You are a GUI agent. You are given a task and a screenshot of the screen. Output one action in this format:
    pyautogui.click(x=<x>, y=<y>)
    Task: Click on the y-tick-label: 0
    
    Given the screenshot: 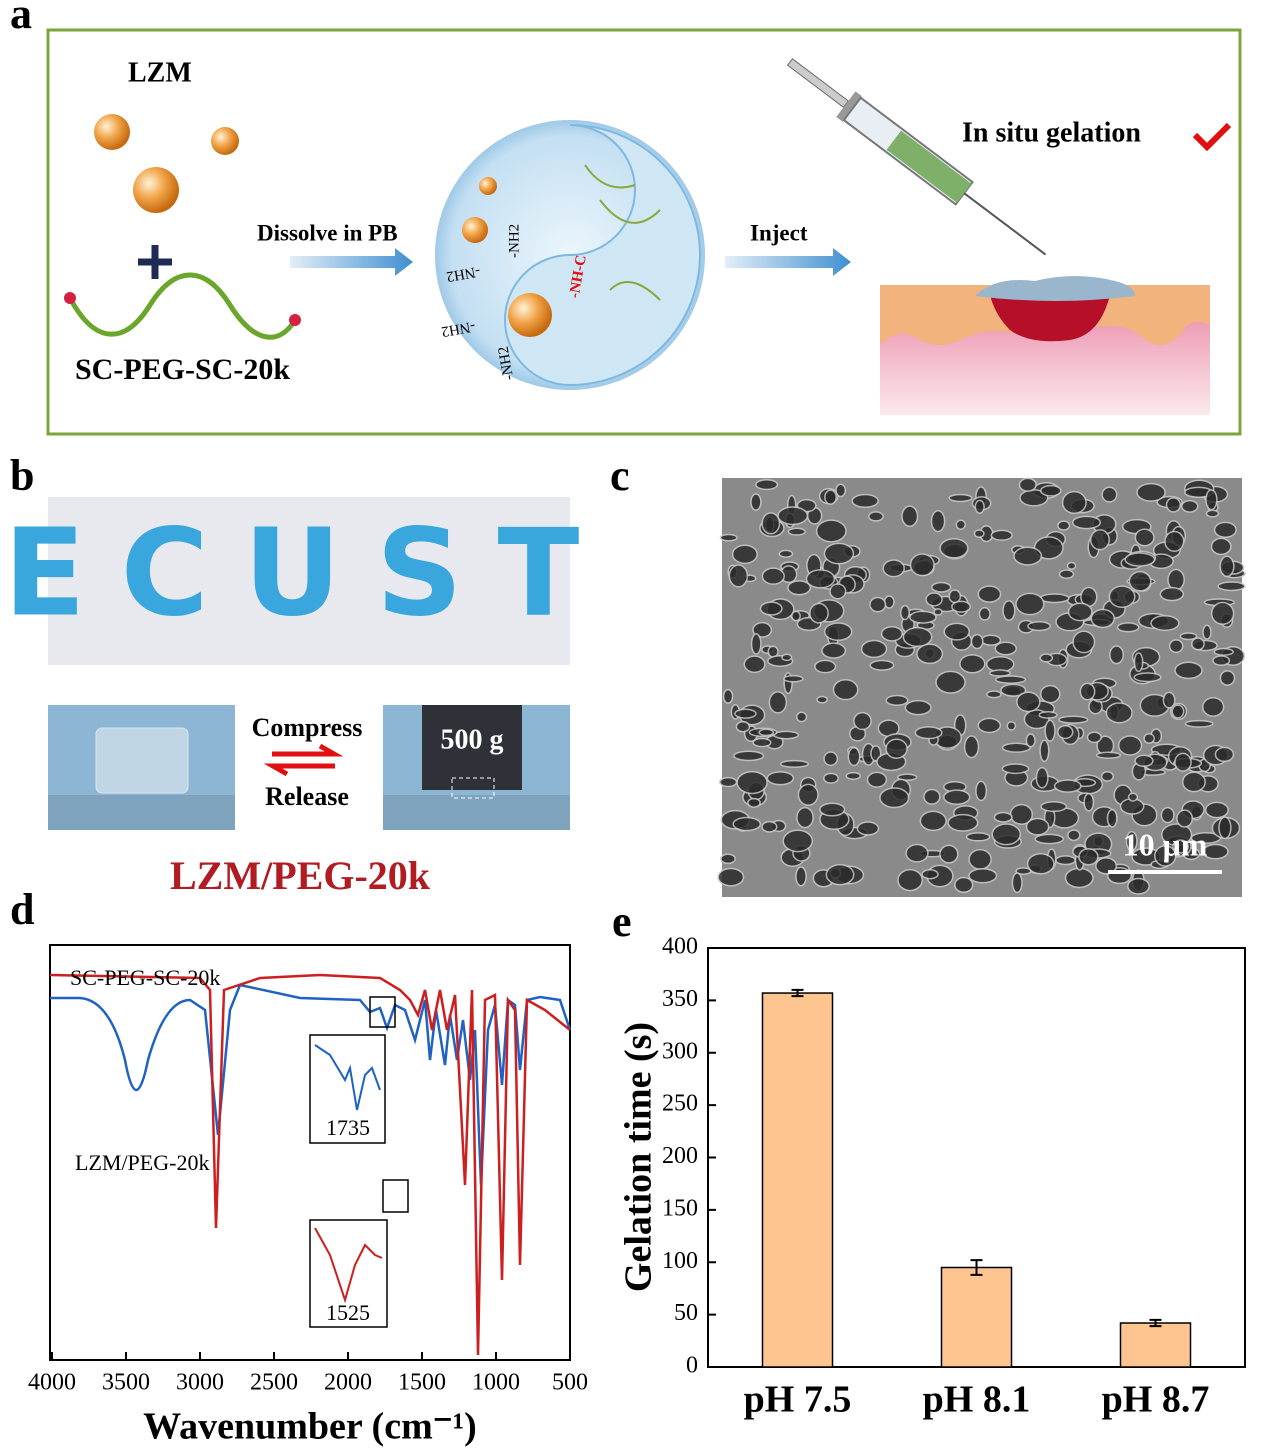 What is the action you would take?
    pyautogui.click(x=692, y=1366)
    